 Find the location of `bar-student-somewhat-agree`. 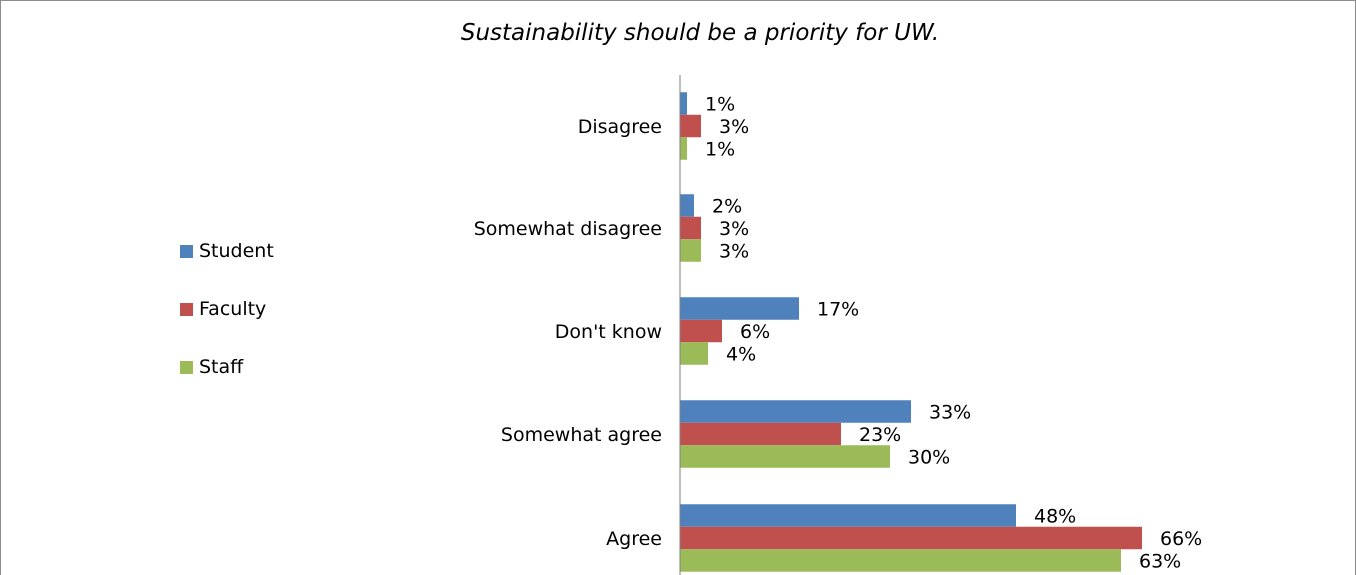

bar-student-somewhat-agree is located at coordinates (795, 411).